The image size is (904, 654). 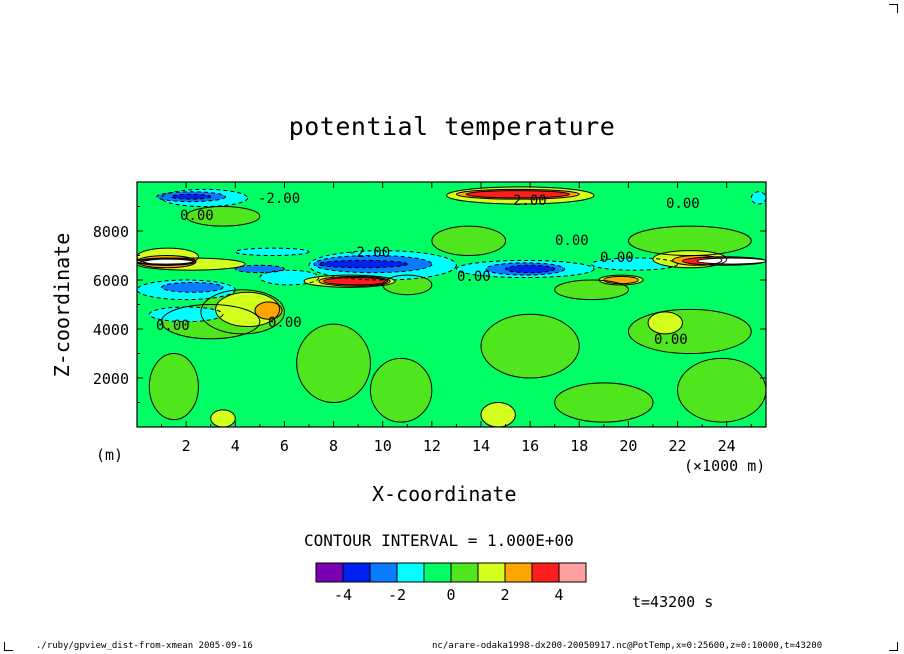 What do you see at coordinates (452, 126) in the screenshot?
I see `chart-title: potential temperature` at bounding box center [452, 126].